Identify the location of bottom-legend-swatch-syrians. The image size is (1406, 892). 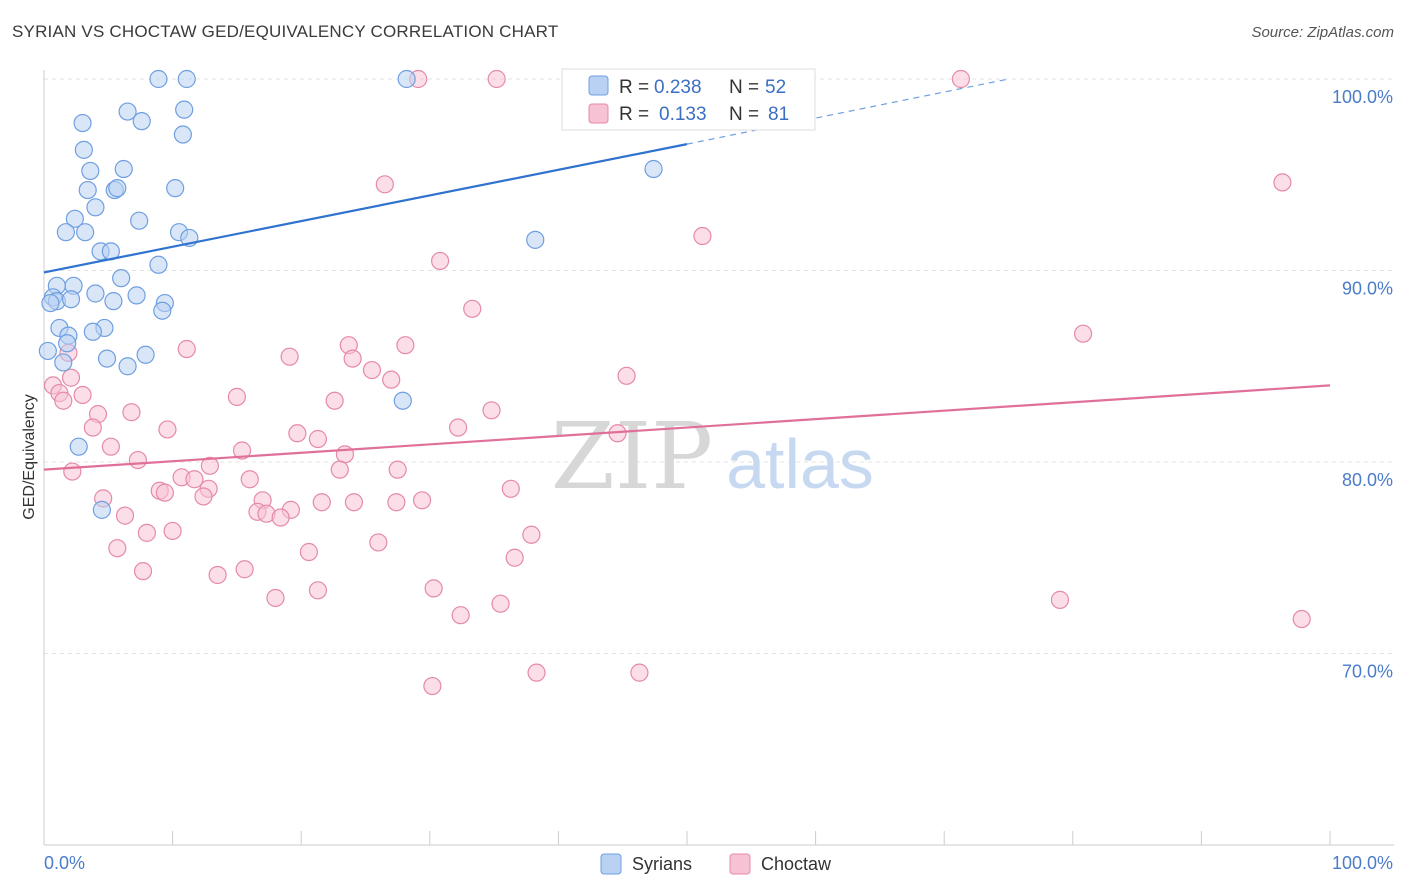
(611, 864).